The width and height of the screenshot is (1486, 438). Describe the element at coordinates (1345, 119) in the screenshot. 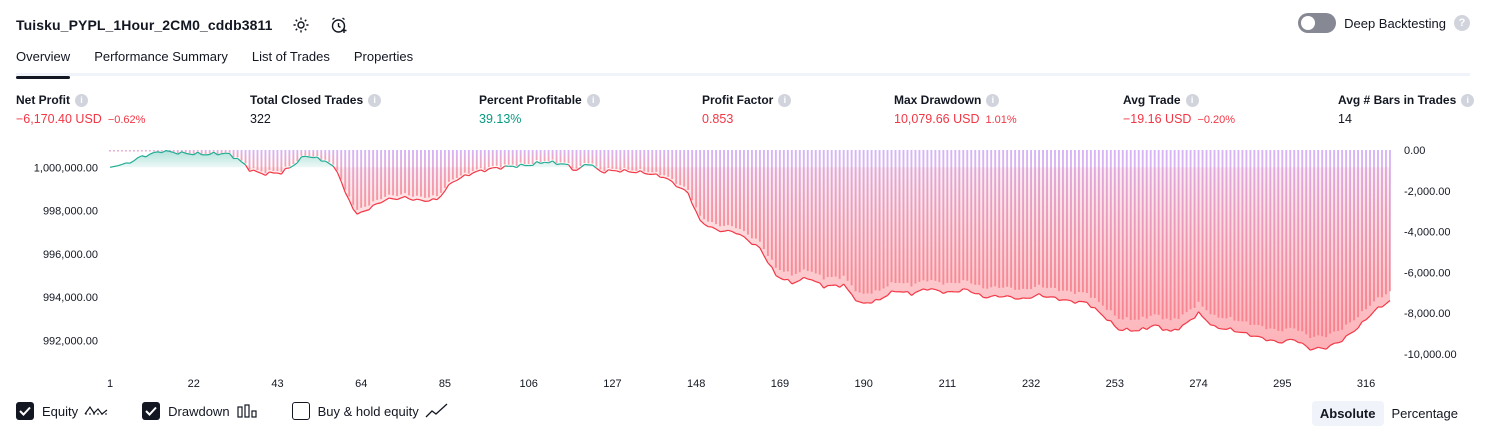

I see `metric-amount: 14` at that location.